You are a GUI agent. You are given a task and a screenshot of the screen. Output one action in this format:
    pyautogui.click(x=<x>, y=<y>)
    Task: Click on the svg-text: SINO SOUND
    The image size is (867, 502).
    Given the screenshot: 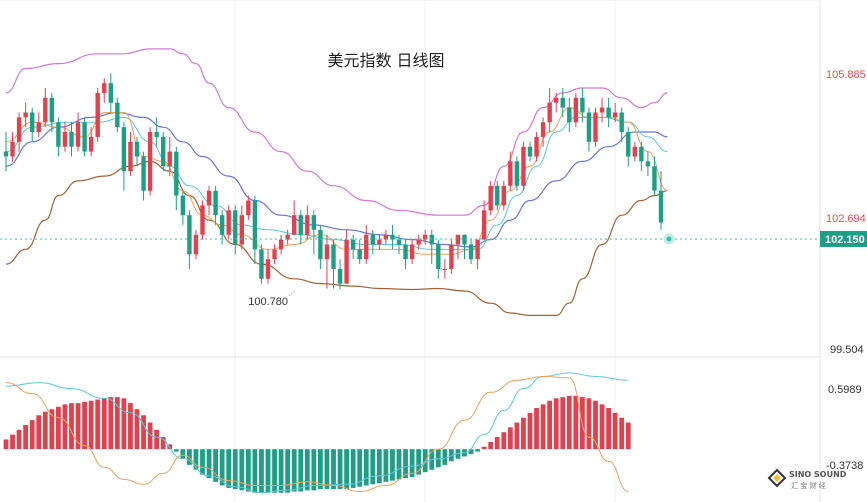 What is the action you would take?
    pyautogui.click(x=818, y=474)
    